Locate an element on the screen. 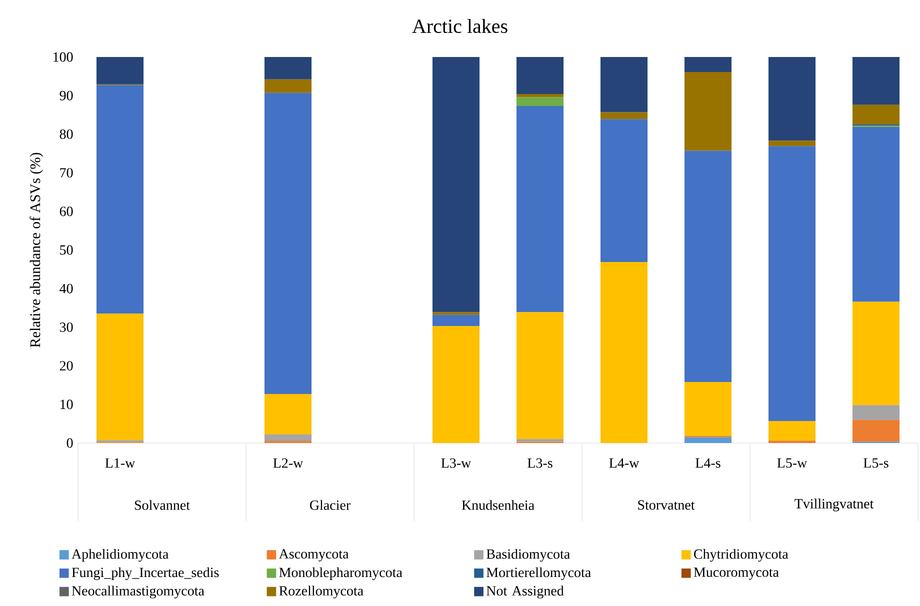  legend-label: Mucoromycota is located at coordinates (736, 574).